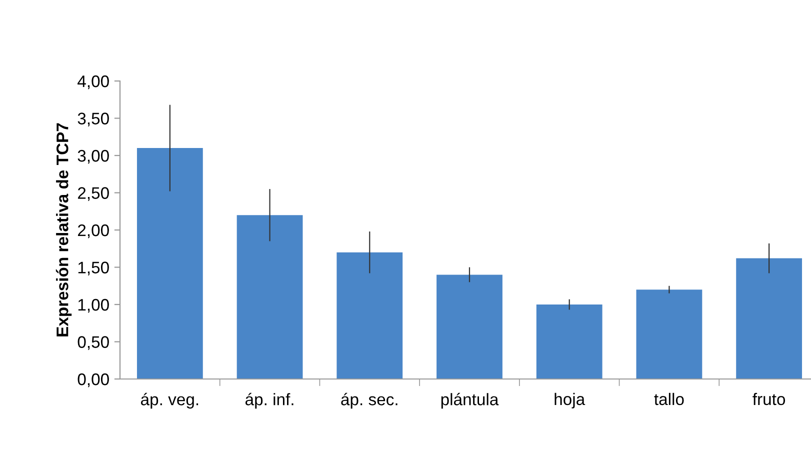  I want to click on x-tick-label: áp. inf., so click(269, 400).